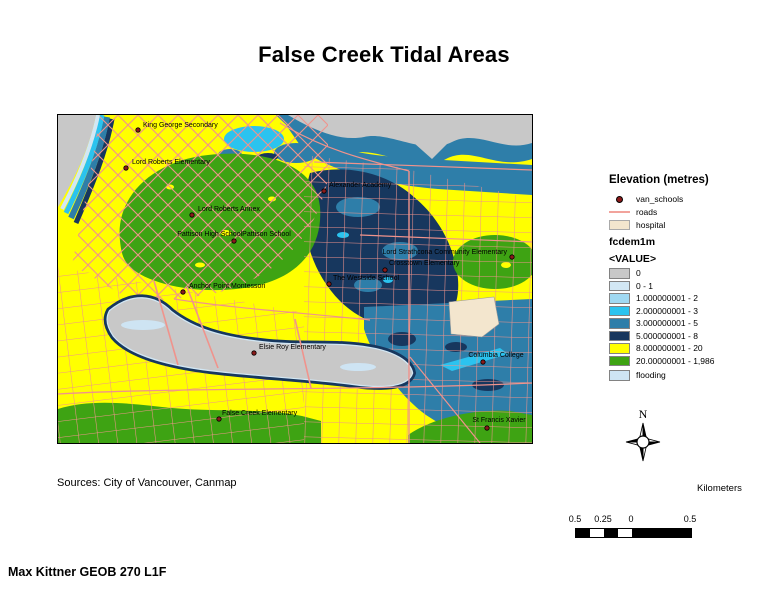 The height and width of the screenshot is (593, 768). I want to click on legend-class-row: 2.000000001 - 3, so click(688, 311).